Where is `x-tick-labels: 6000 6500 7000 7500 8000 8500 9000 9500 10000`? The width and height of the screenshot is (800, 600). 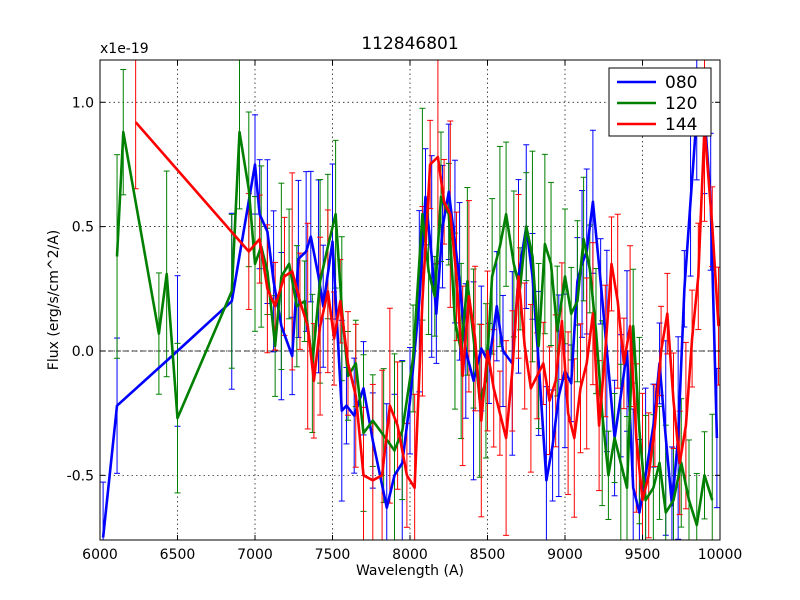 x-tick-labels: 6000 6500 7000 7500 8000 8500 9000 9500 10000 is located at coordinates (412, 555).